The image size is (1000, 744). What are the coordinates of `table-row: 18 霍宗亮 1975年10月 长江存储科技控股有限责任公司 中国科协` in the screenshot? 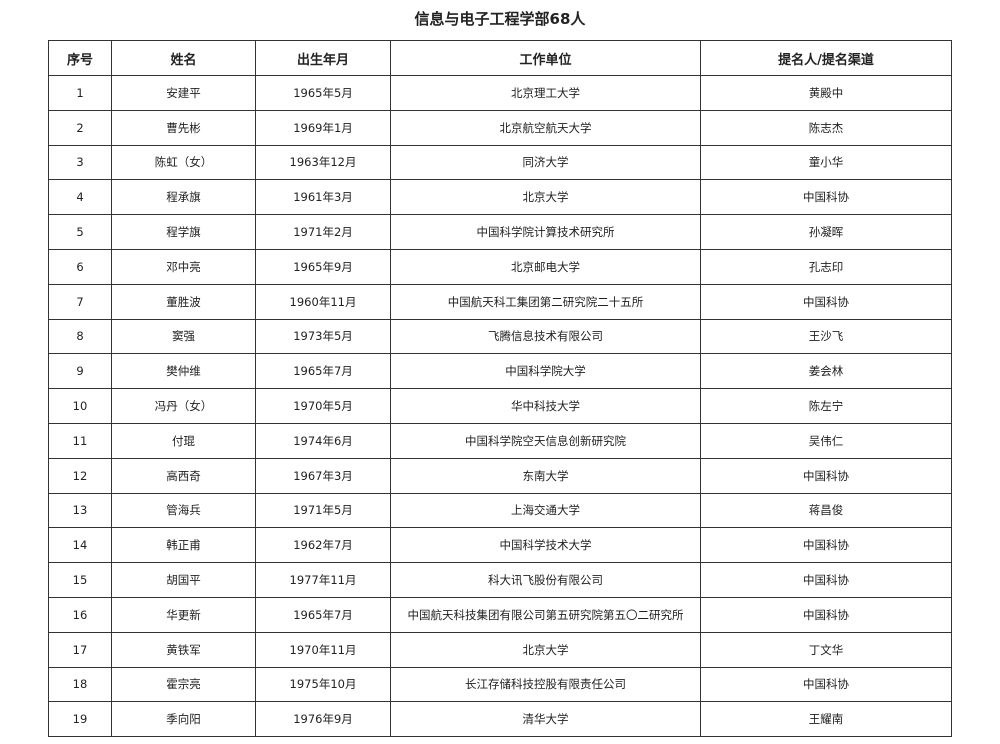 It's located at (500, 684).